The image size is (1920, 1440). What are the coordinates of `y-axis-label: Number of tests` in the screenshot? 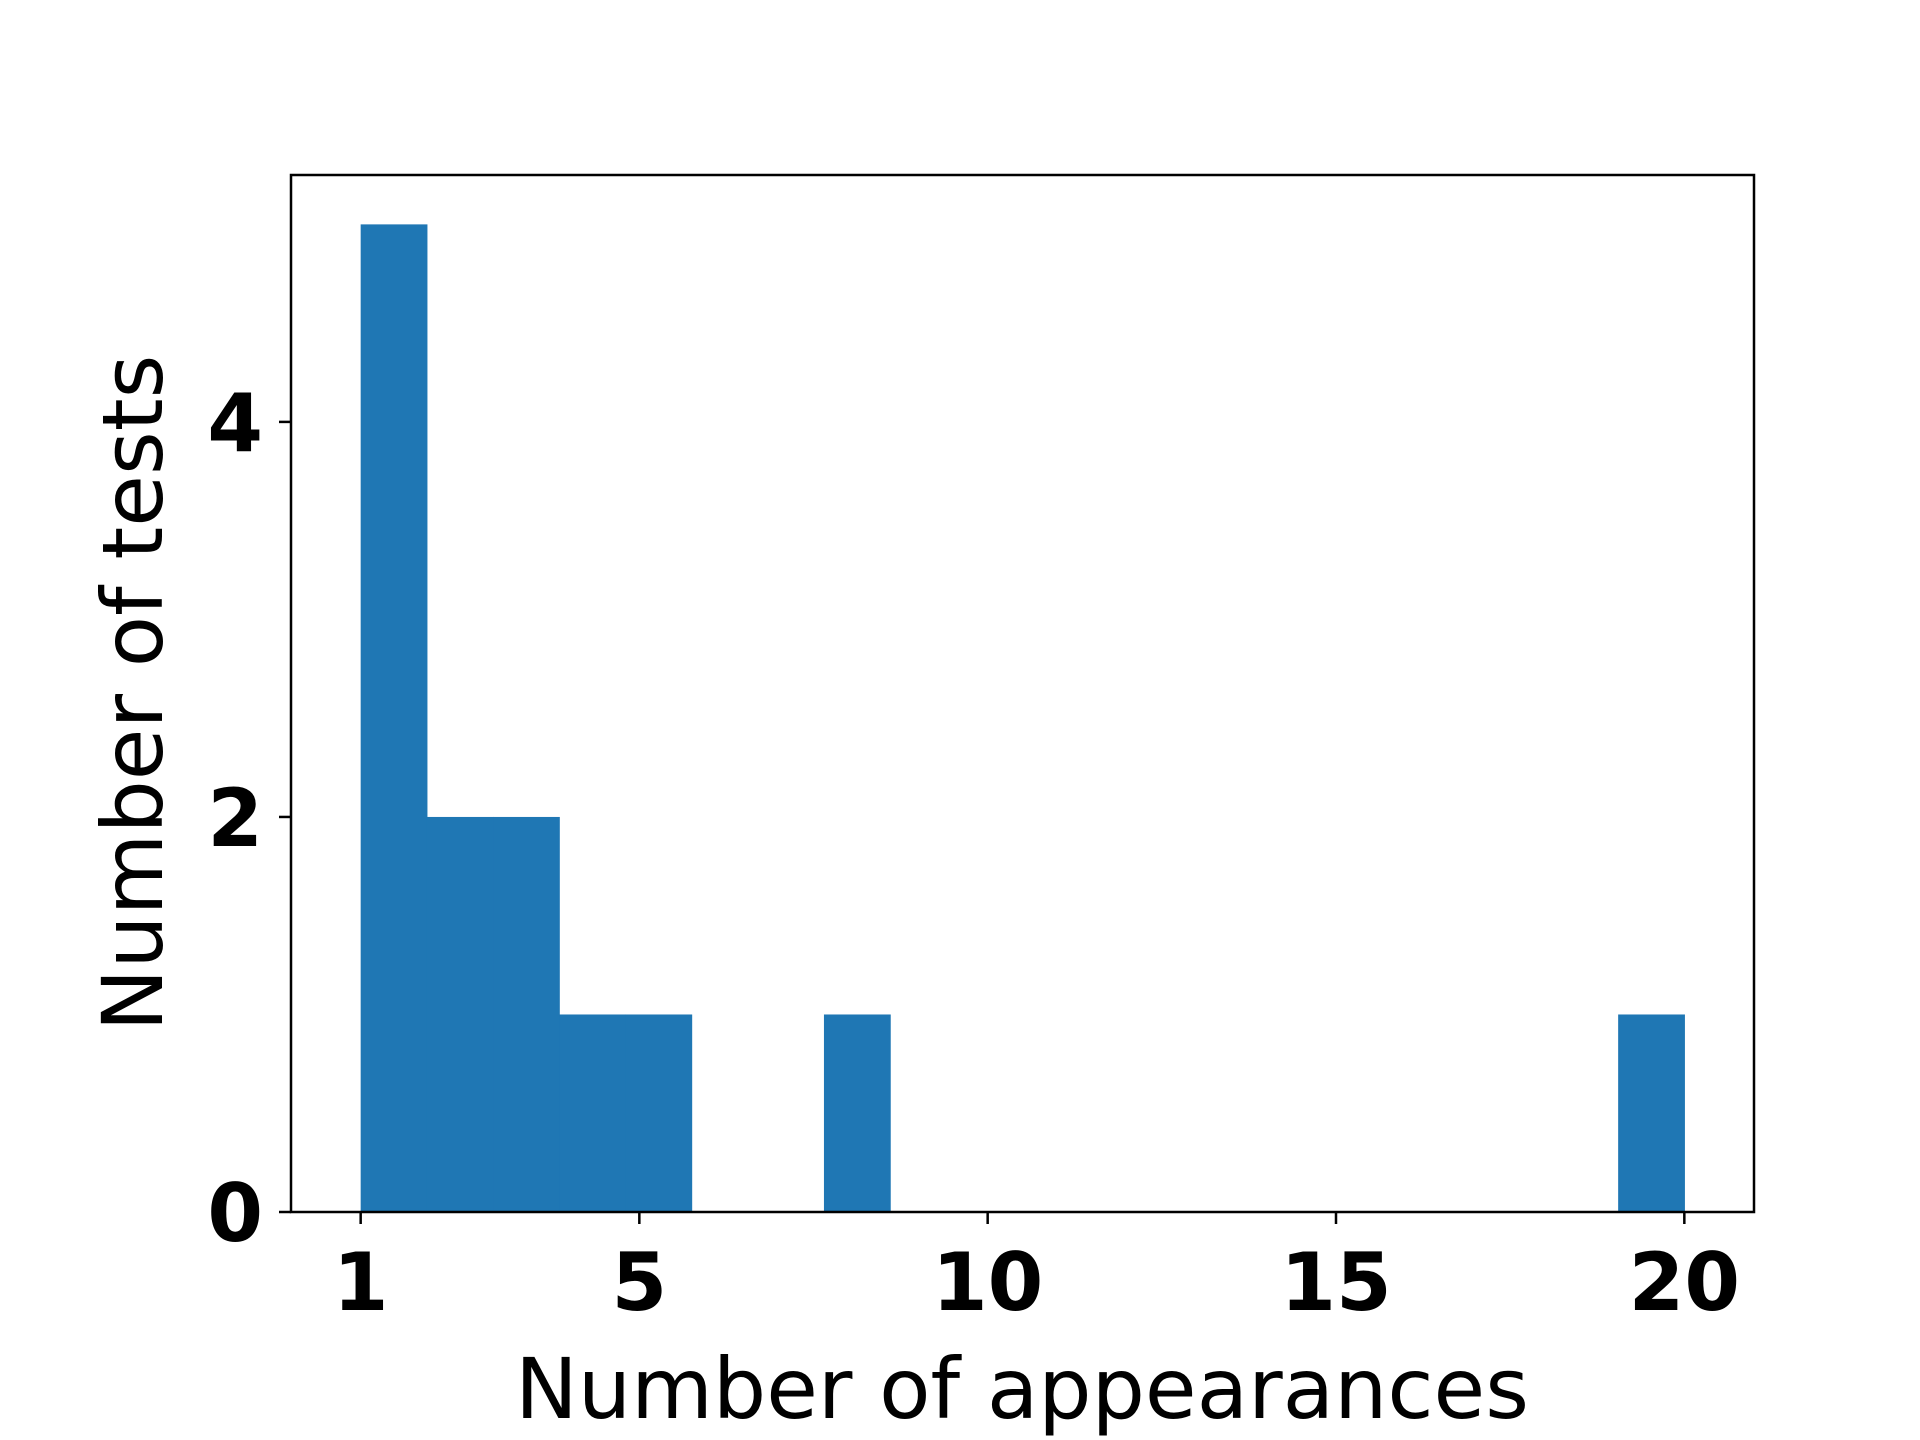 It's located at (133, 693).